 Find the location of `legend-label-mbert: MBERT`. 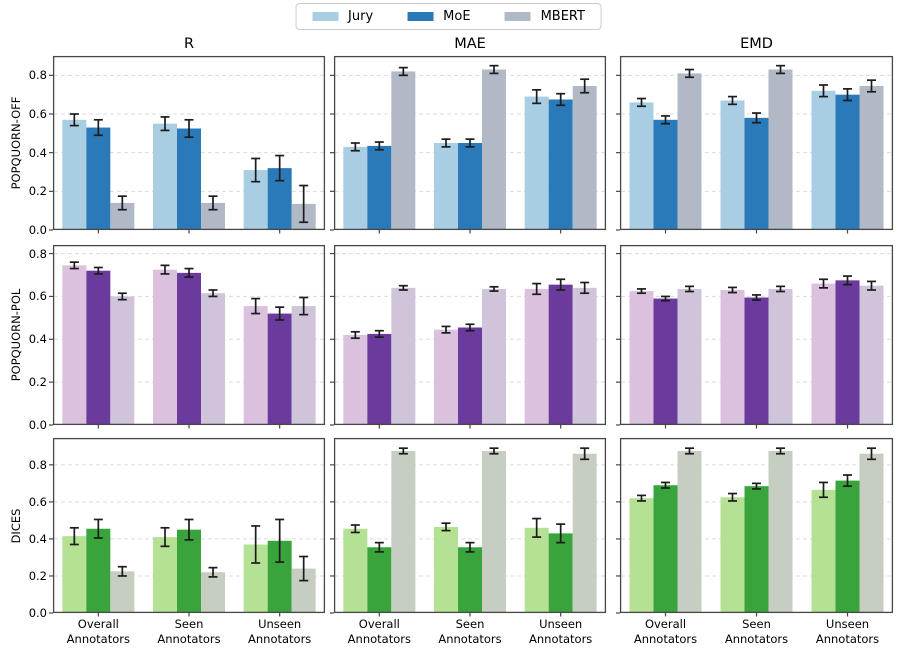

legend-label-mbert: MBERT is located at coordinates (562, 16).